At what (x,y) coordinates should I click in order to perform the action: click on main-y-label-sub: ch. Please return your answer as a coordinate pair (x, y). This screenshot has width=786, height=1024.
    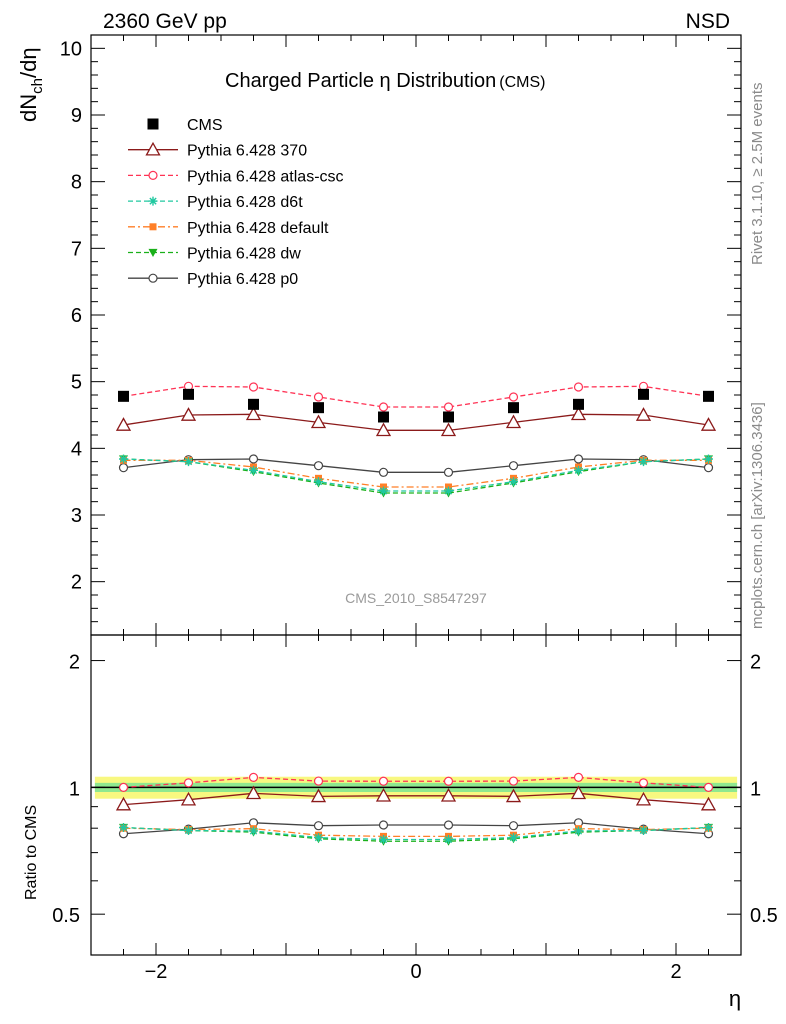
    Looking at the image, I should click on (37, 86).